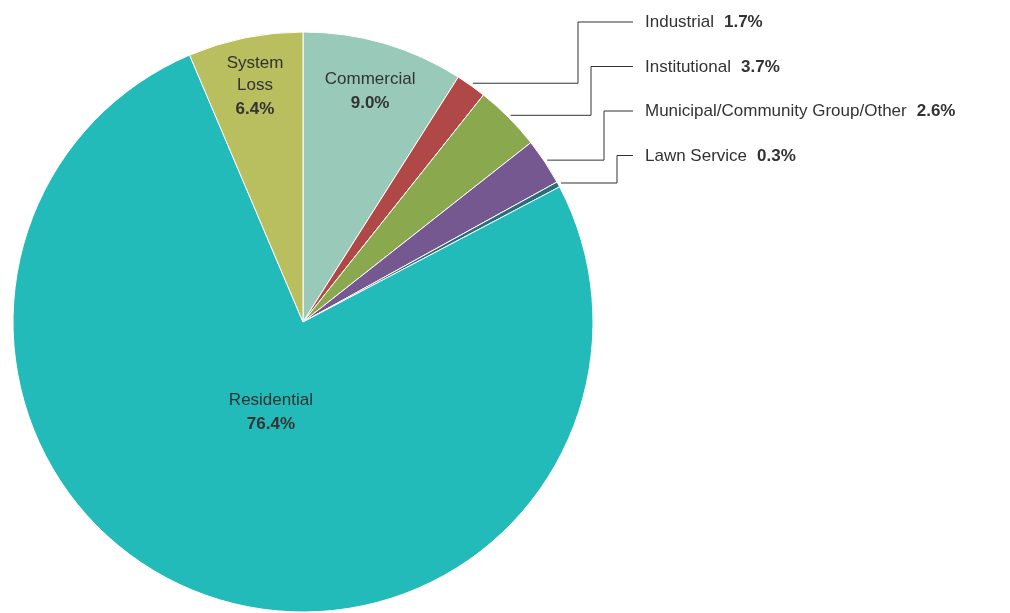 This screenshot has width=1010, height=613. I want to click on slice-label: Institutional, so click(688, 66).